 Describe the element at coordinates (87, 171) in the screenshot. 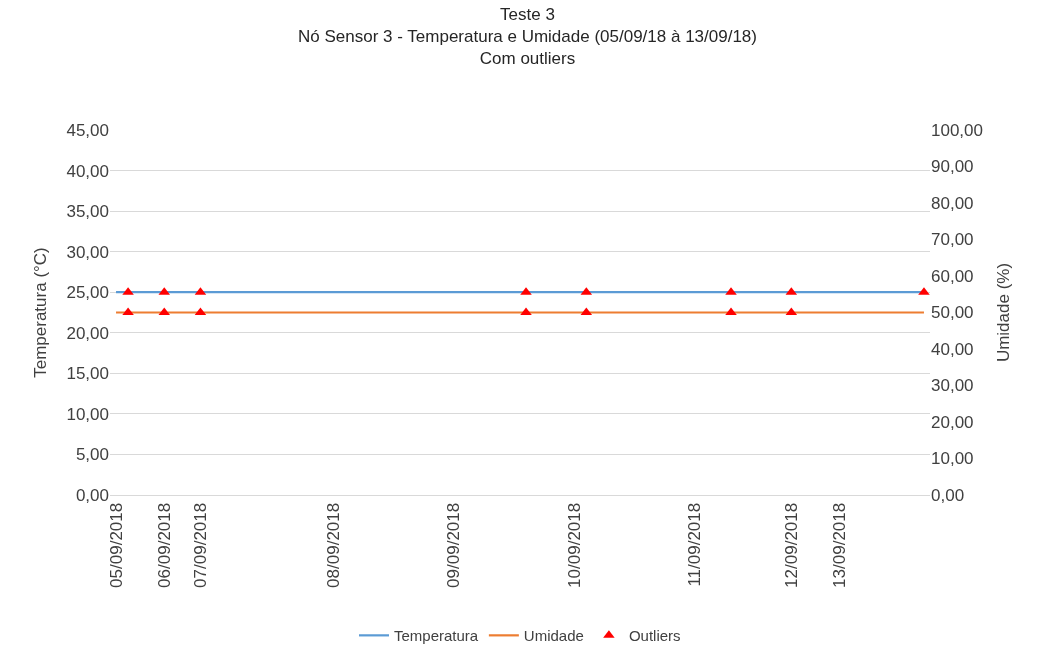

I see `y-tick-label: 40,00` at that location.